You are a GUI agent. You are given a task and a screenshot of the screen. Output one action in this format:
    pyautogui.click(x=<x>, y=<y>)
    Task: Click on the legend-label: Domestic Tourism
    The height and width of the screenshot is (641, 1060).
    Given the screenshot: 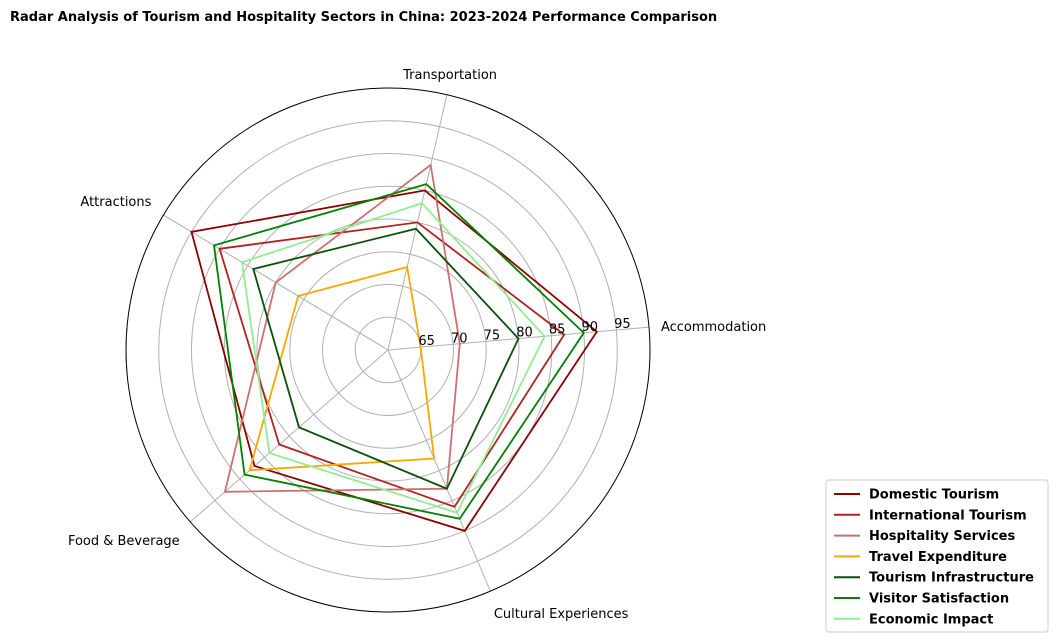 What is the action you would take?
    pyautogui.click(x=934, y=495)
    